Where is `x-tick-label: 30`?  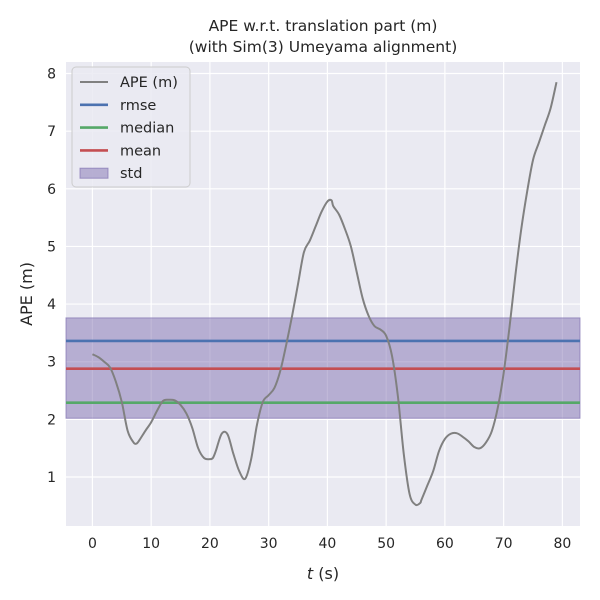
x-tick-label: 30 is located at coordinates (269, 544).